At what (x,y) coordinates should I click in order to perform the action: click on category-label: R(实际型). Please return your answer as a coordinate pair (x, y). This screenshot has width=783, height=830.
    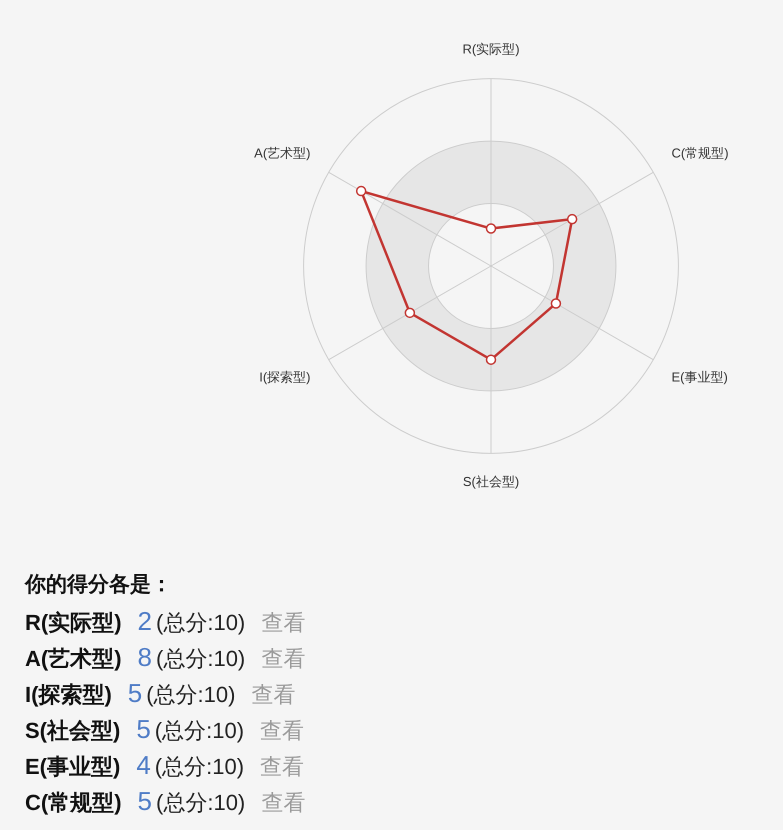
    Looking at the image, I should click on (73, 622).